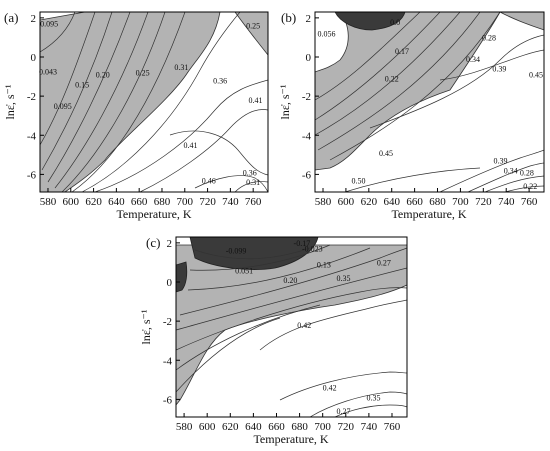 The height and width of the screenshot is (451, 550). I want to click on panel-c-xtick-label: 760, so click(392, 427).